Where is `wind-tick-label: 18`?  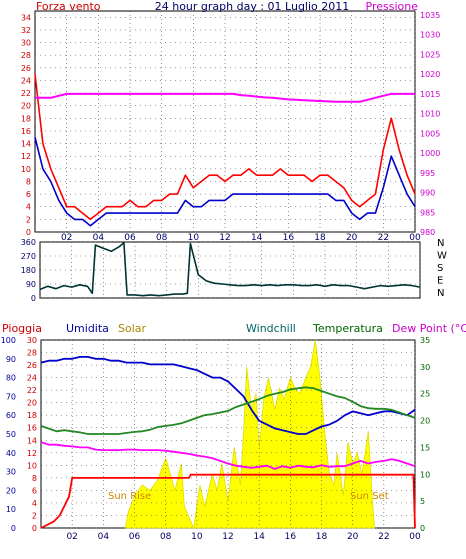
wind-tick-label: 18 is located at coordinates (26, 118).